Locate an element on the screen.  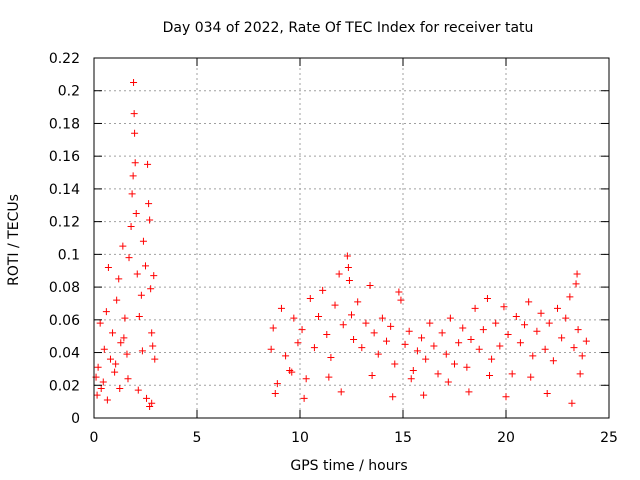
x-axis-label: GPS time / hours is located at coordinates (348, 466).